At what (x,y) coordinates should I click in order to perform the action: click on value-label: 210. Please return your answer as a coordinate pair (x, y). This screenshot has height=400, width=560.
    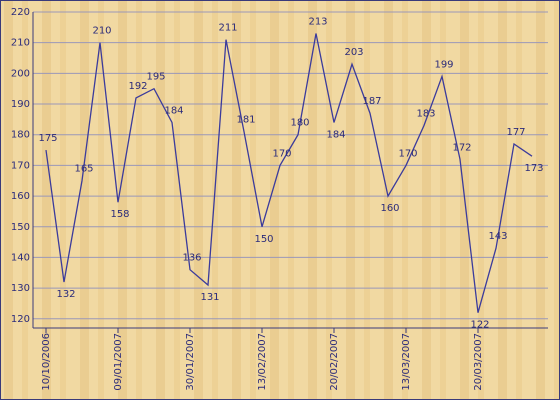
    Looking at the image, I should click on (101, 31).